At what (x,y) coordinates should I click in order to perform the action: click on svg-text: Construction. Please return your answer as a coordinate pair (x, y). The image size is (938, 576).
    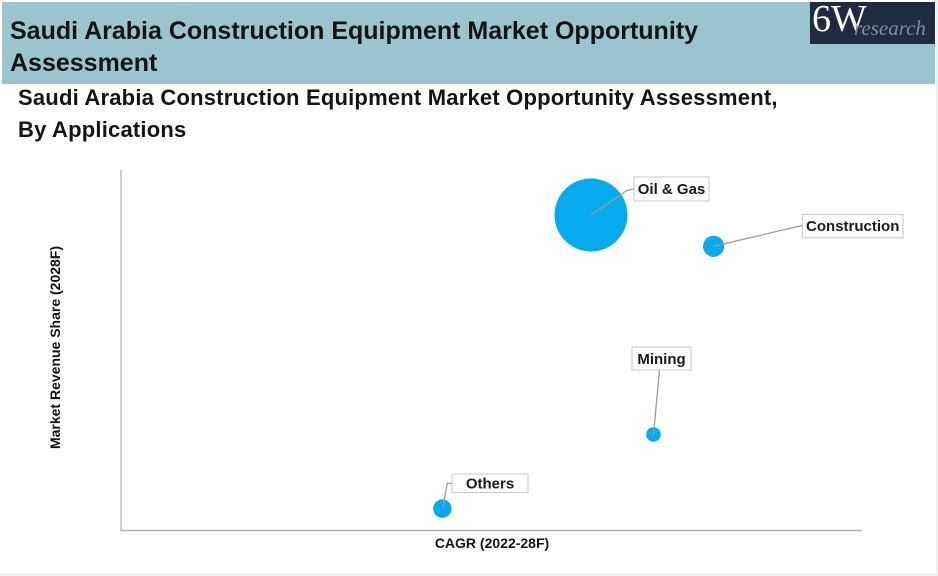
    Looking at the image, I should click on (852, 226).